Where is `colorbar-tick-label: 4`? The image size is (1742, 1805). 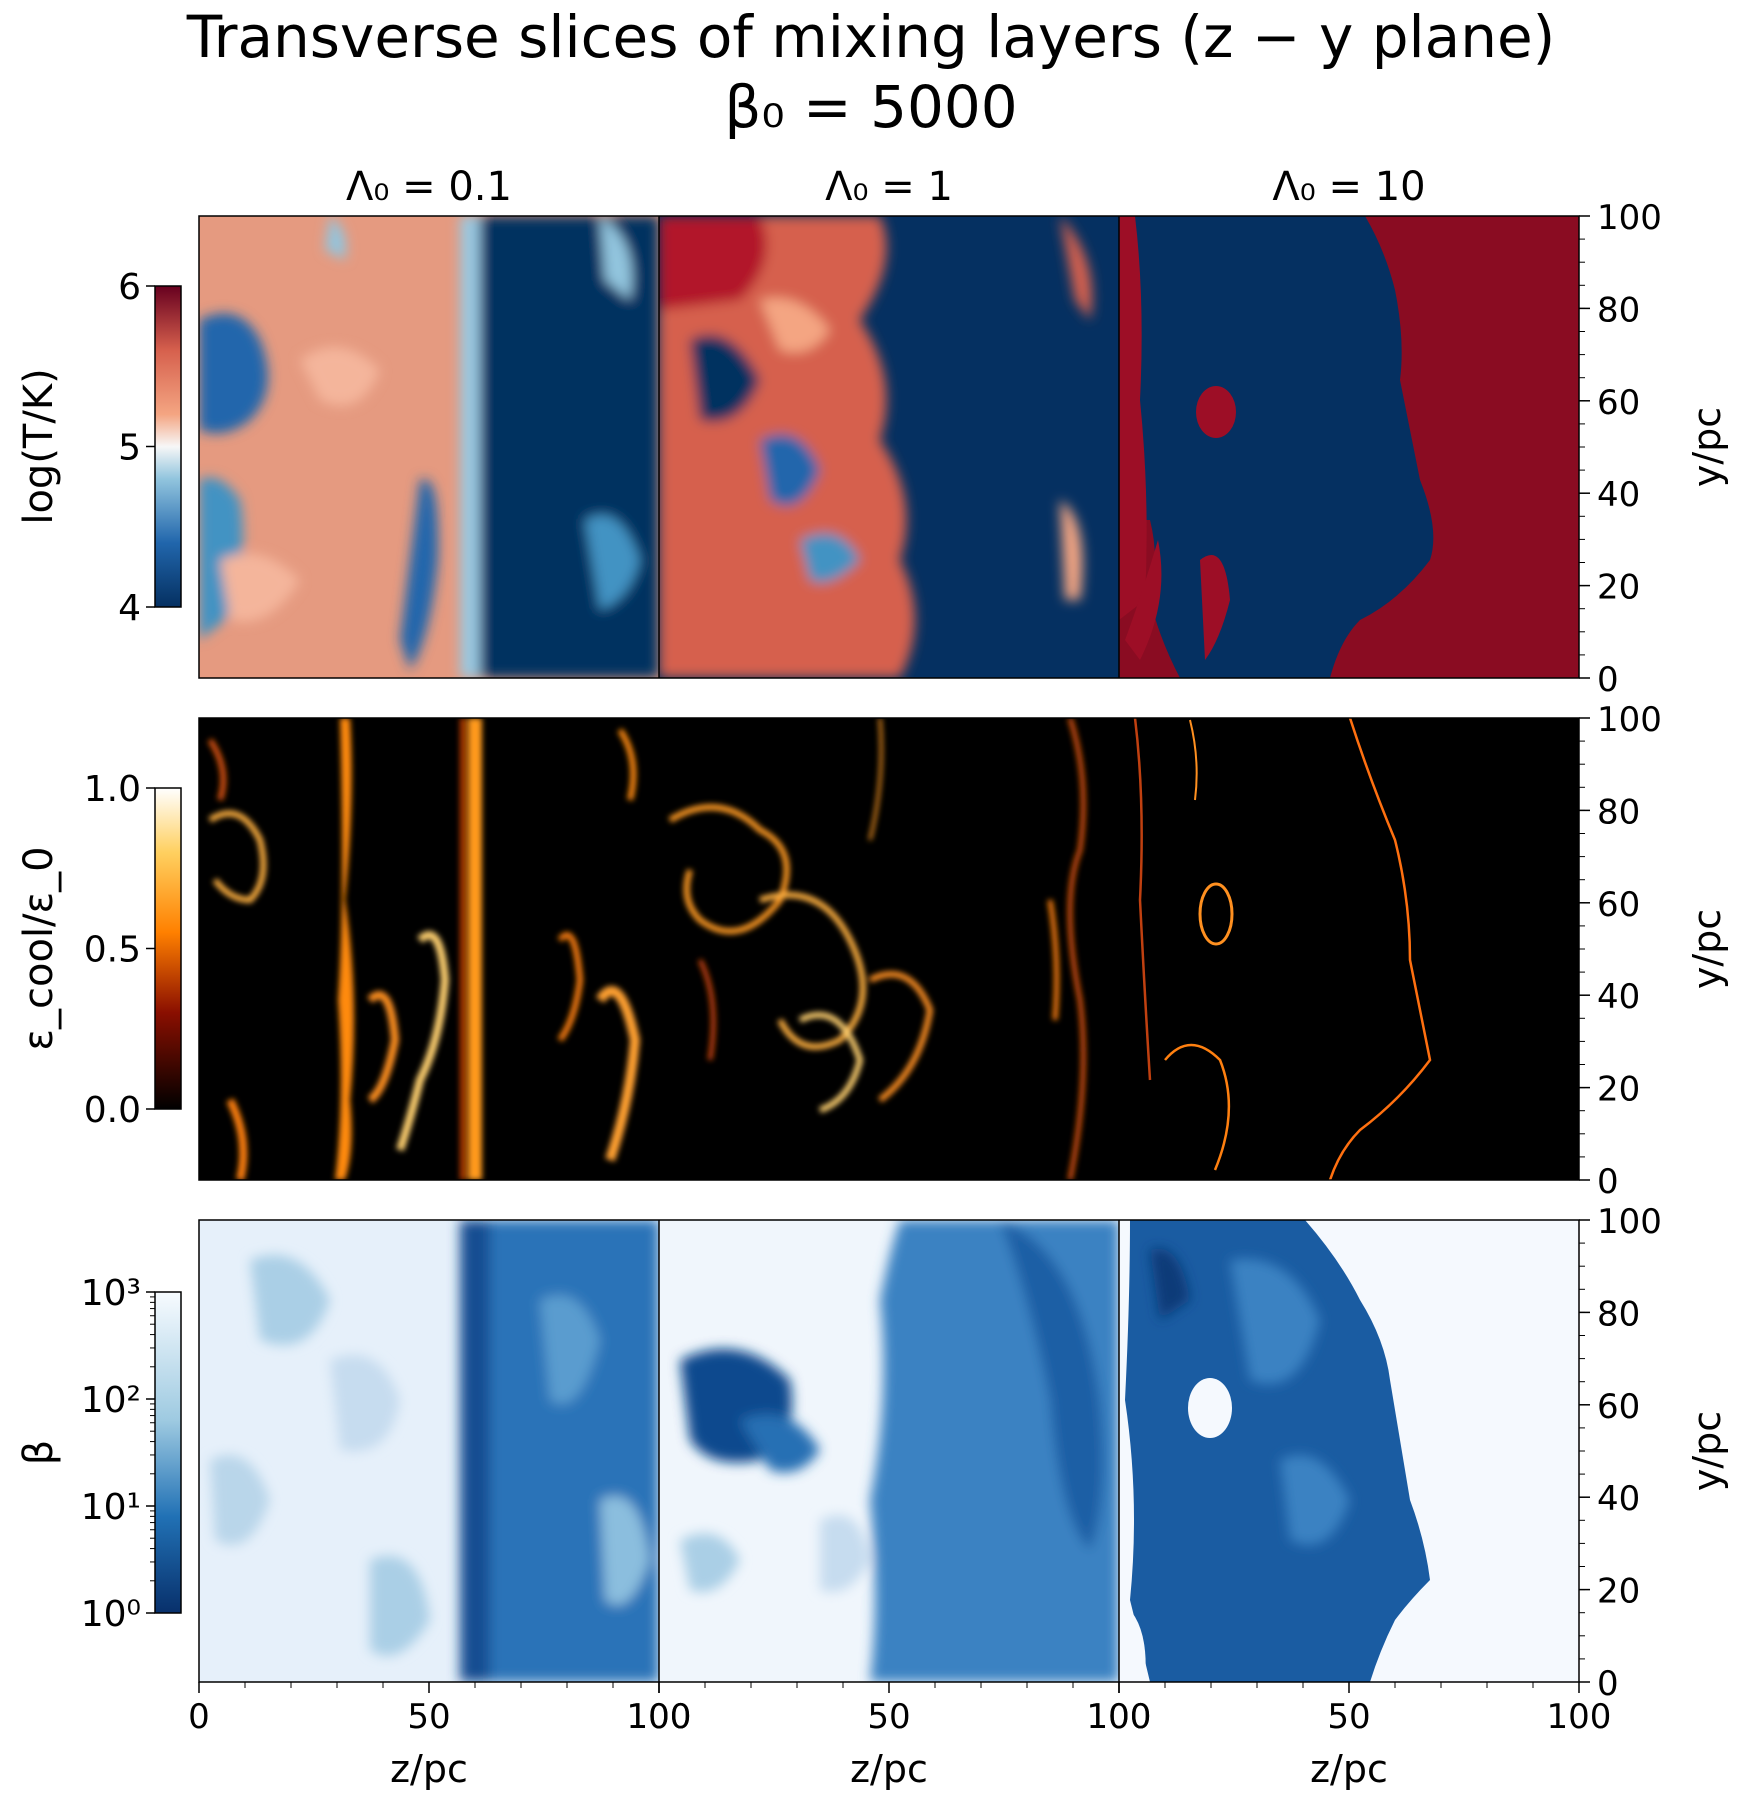 colorbar-tick-label: 4 is located at coordinates (129, 608).